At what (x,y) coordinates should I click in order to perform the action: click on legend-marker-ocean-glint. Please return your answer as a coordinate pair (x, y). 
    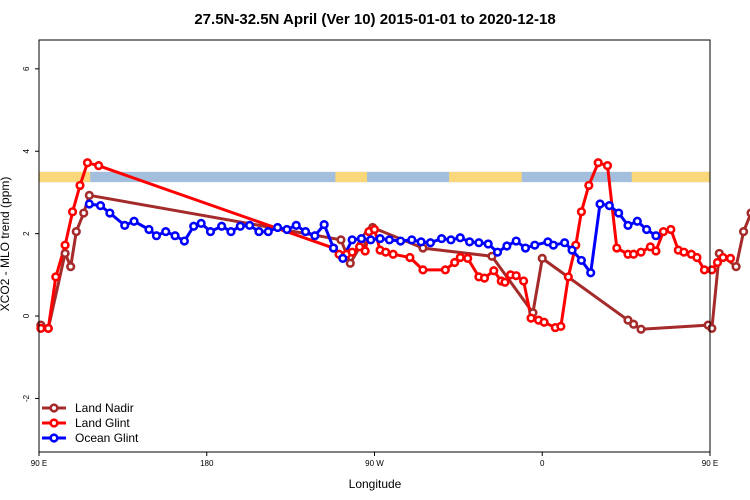
    Looking at the image, I should click on (54, 438).